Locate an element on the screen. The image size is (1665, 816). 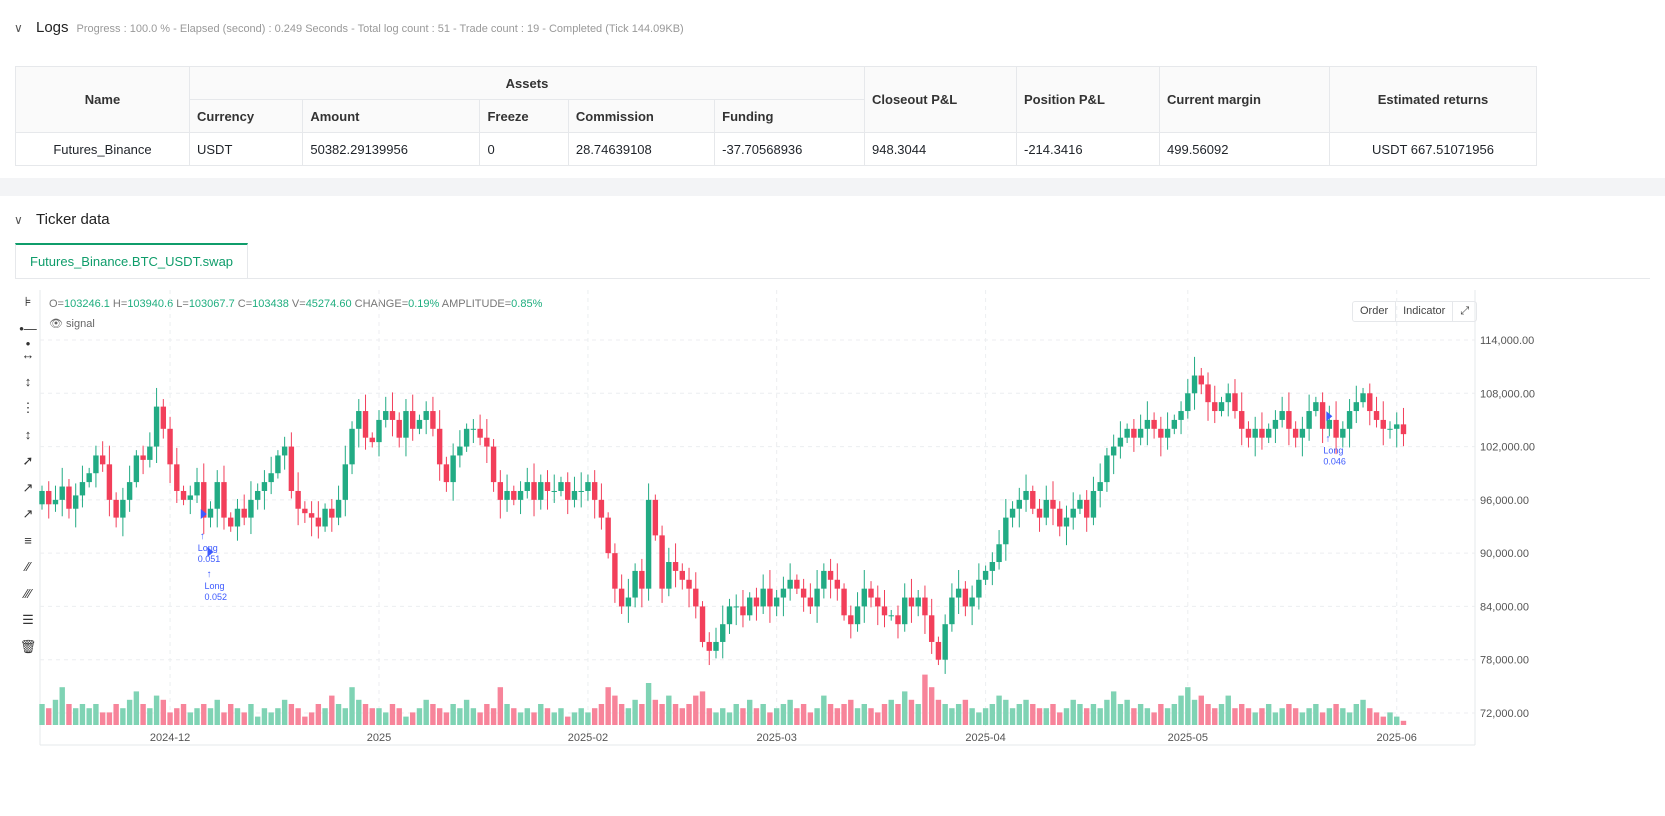
col-commission: Commission is located at coordinates (641, 116).